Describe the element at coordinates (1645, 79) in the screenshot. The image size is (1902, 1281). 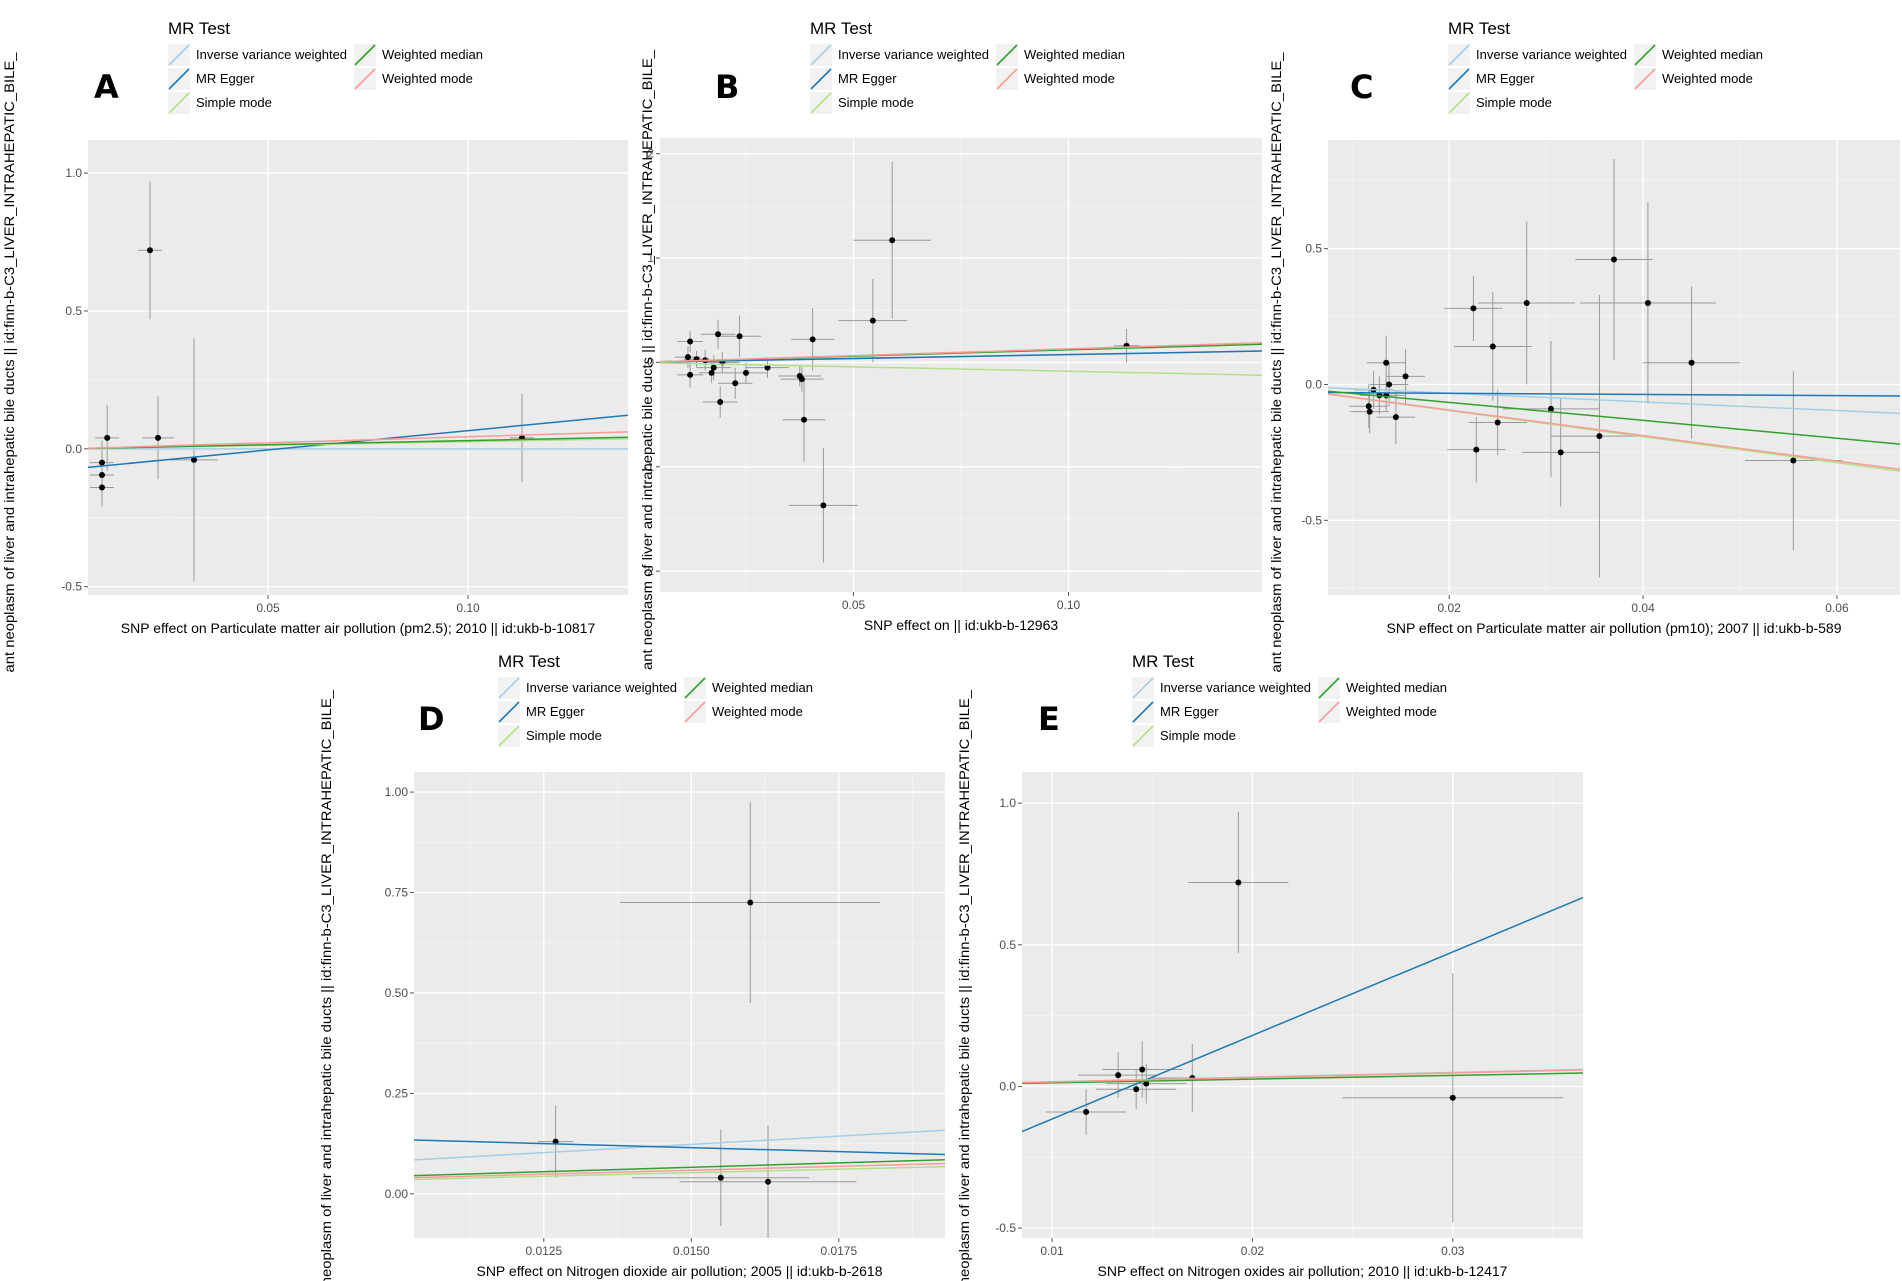
I see `legend-key-line-wmode` at that location.